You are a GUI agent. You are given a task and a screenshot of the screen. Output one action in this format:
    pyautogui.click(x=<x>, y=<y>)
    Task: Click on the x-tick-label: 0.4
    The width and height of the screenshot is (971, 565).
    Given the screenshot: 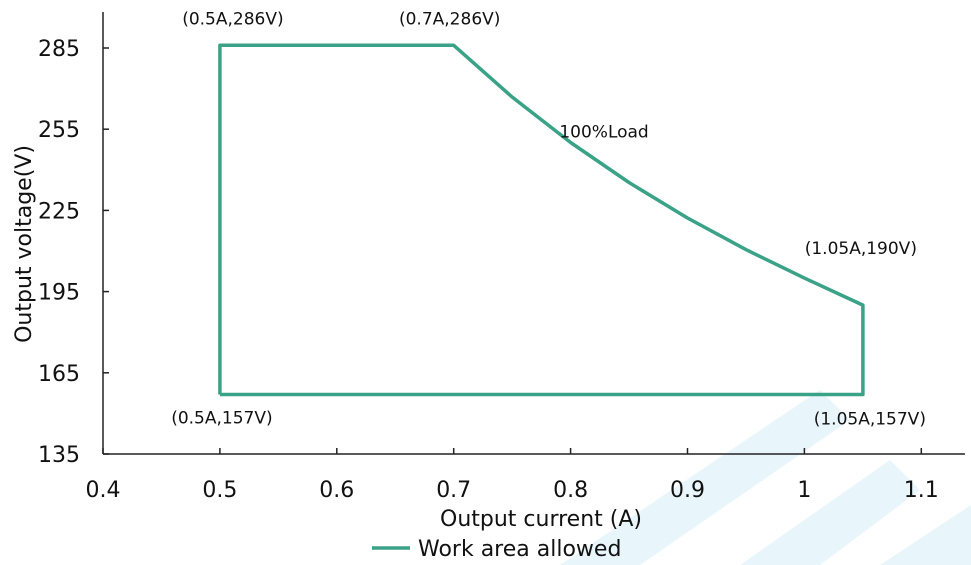 What is the action you would take?
    pyautogui.click(x=103, y=490)
    